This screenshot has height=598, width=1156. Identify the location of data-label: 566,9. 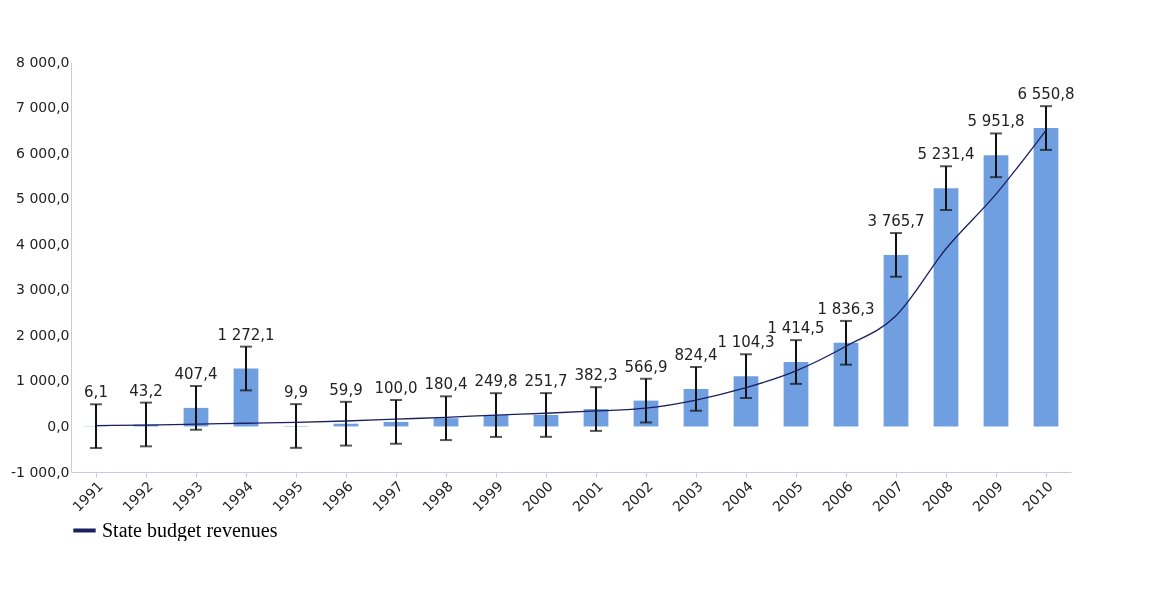
(646, 366).